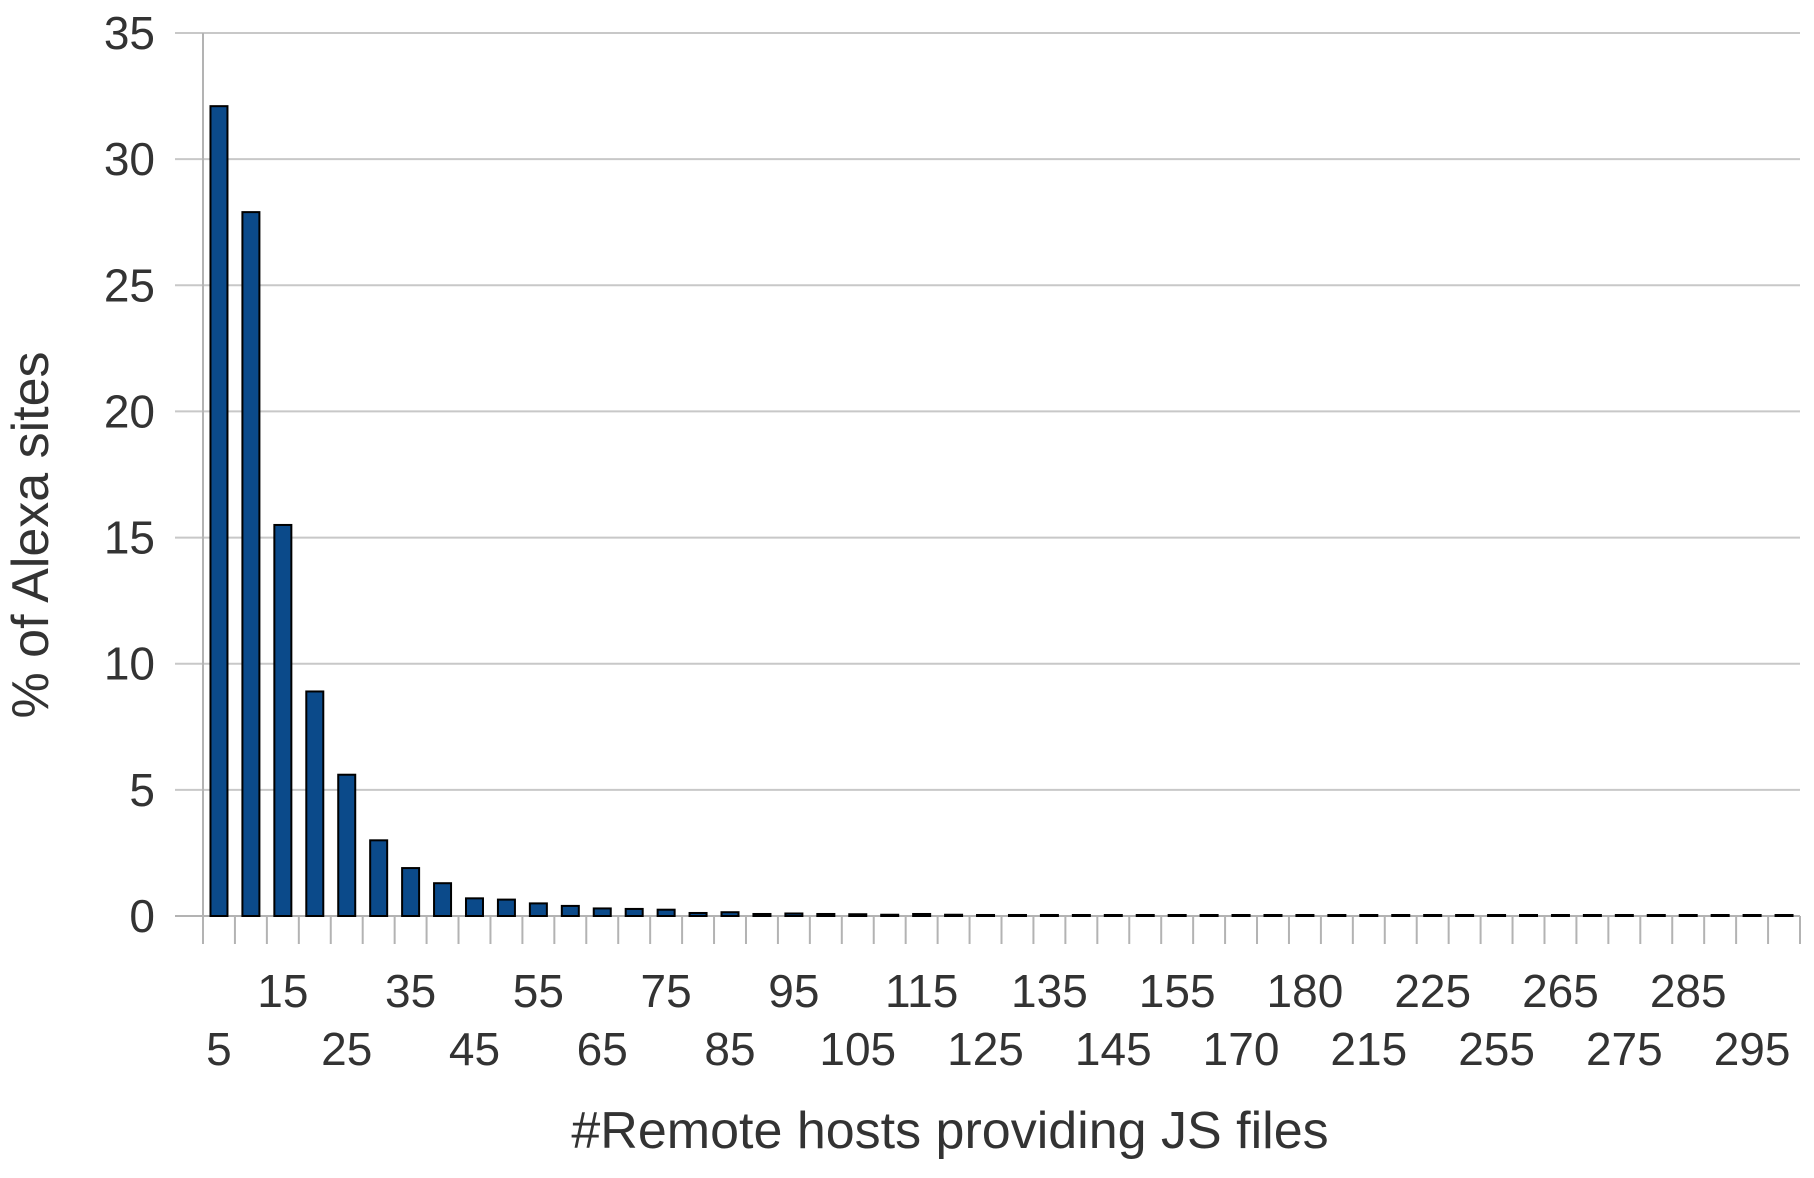  Describe the element at coordinates (282, 991) in the screenshot. I see `x-tick-label: 15` at that location.